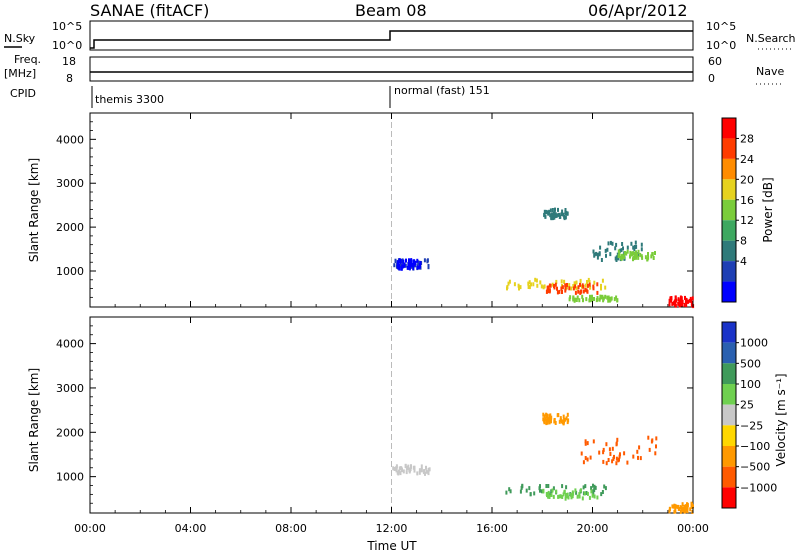  Describe the element at coordinates (492, 528) in the screenshot. I see `x-tick-label: 16:00` at that location.